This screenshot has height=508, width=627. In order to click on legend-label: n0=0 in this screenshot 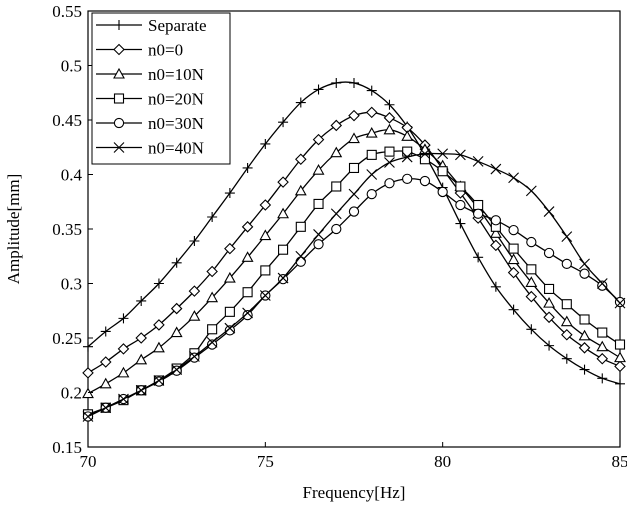, I will do `click(165, 50)`.